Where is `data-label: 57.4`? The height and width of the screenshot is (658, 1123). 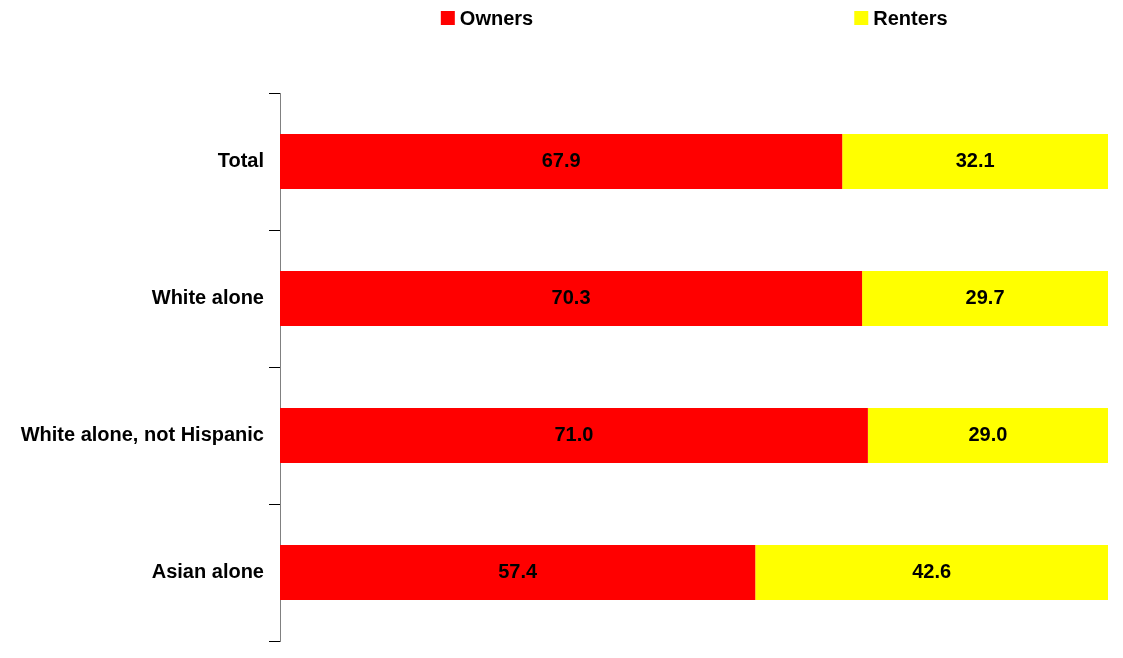 data-label: 57.4 is located at coordinates (518, 571).